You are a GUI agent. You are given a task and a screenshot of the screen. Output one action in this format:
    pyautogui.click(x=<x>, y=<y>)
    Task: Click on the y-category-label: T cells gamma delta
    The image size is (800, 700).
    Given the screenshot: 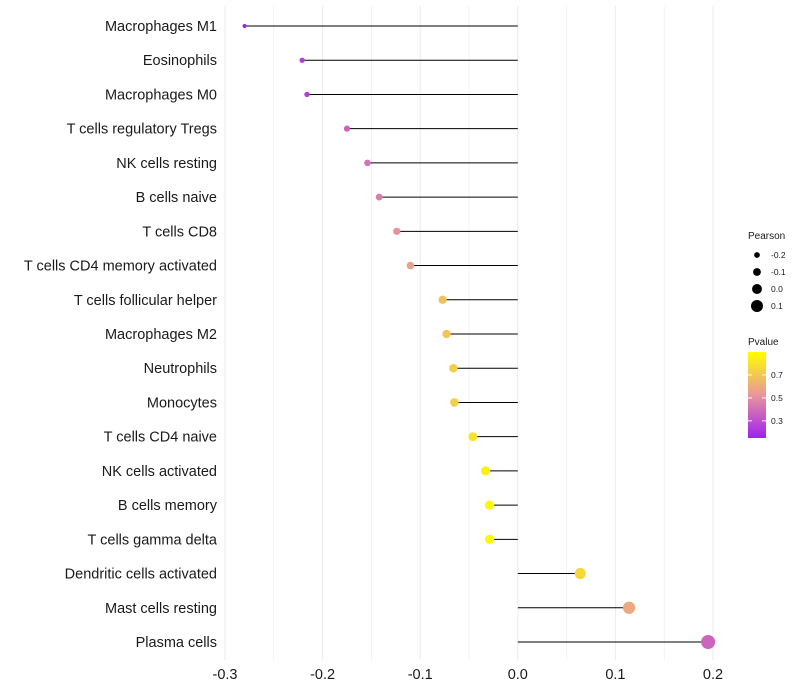 What is the action you would take?
    pyautogui.click(x=153, y=540)
    